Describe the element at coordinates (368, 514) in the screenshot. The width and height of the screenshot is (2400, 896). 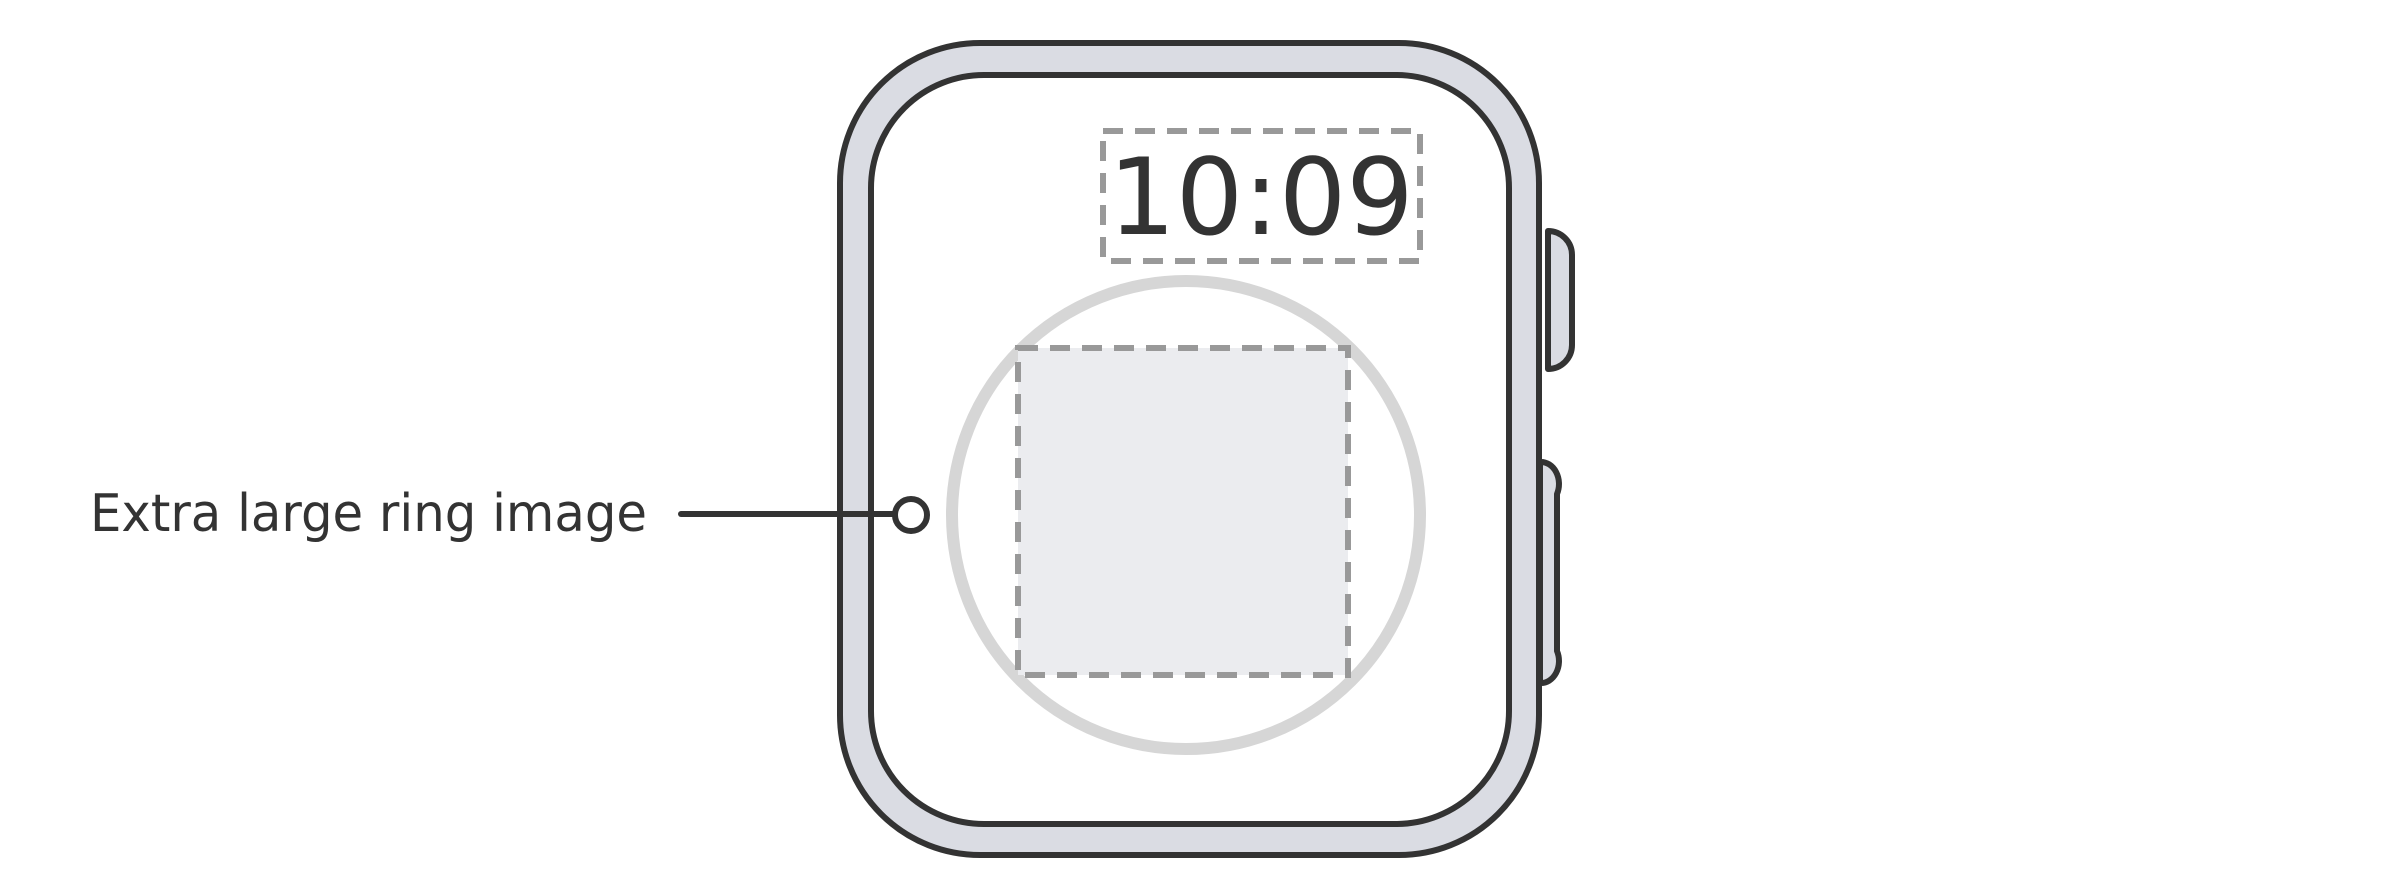
I see `callout-label: Extra large ring image` at that location.